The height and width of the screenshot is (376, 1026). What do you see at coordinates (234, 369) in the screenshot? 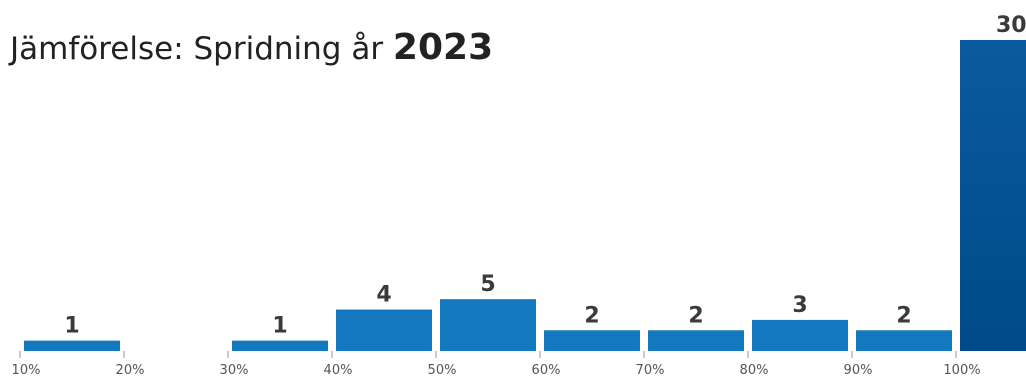
I see `x-tick-label-2: 30%` at bounding box center [234, 369].